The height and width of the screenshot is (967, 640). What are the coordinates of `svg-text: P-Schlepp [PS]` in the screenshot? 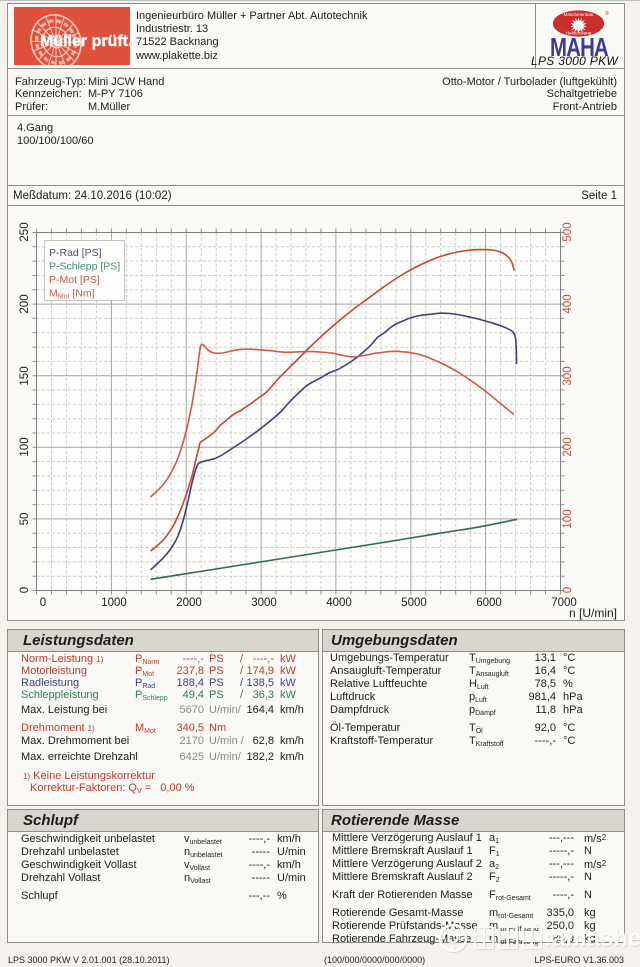 It's located at (84, 267).